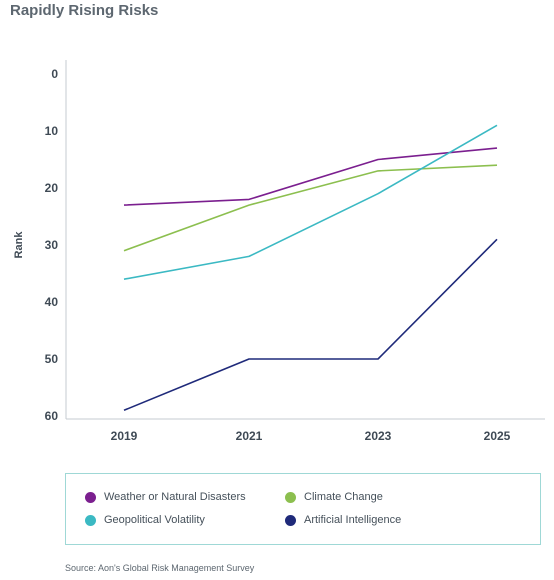 The width and height of the screenshot is (554, 580). What do you see at coordinates (84, 10) in the screenshot?
I see `chart-title: Rapidly Rising Risks` at bounding box center [84, 10].